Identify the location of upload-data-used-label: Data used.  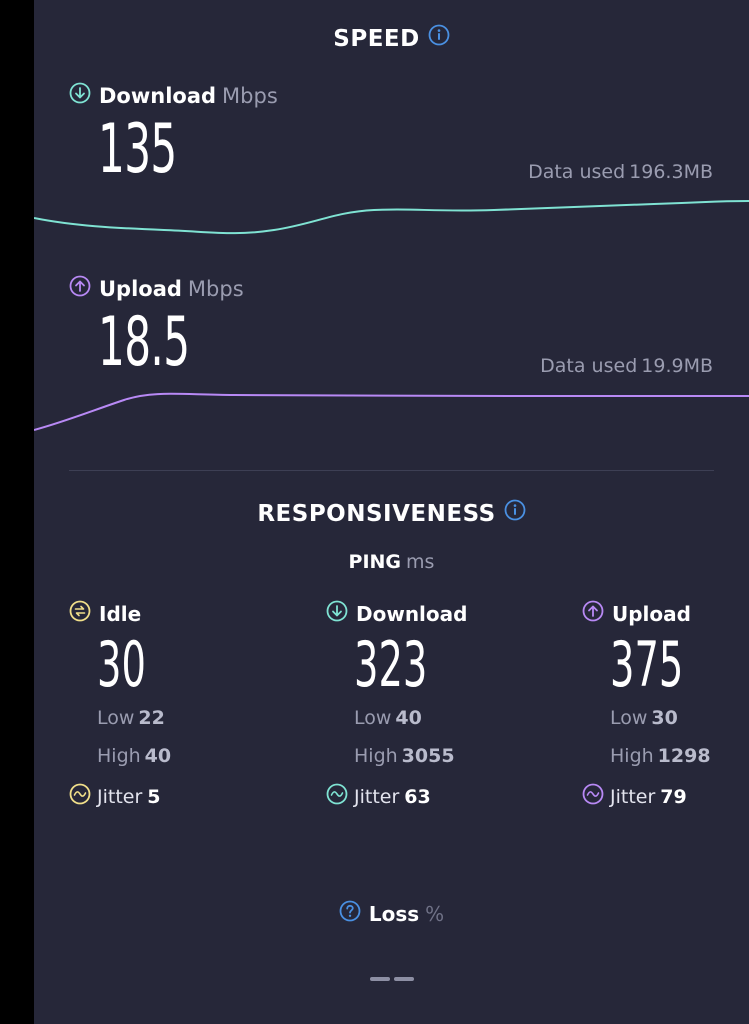
(589, 366).